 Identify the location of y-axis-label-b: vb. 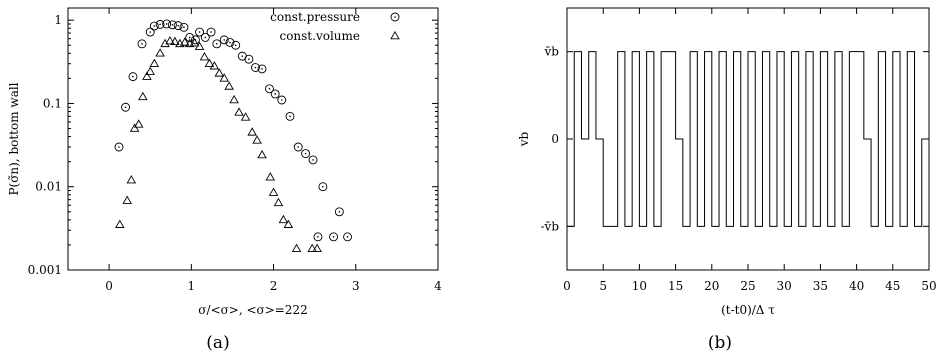
(524, 139).